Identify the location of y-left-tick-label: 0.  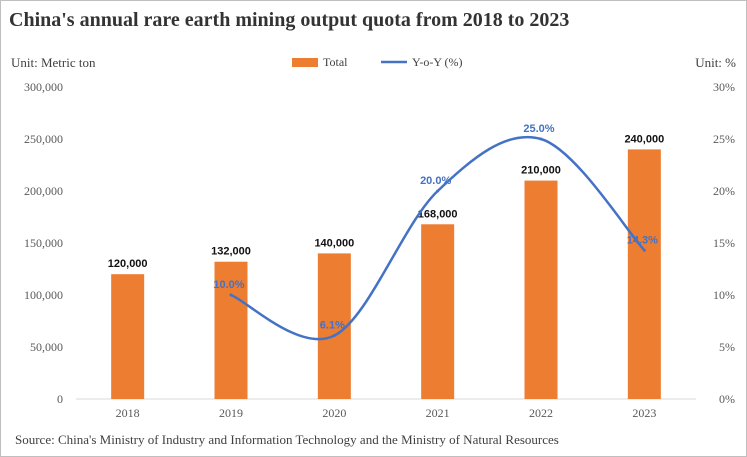
(60, 399).